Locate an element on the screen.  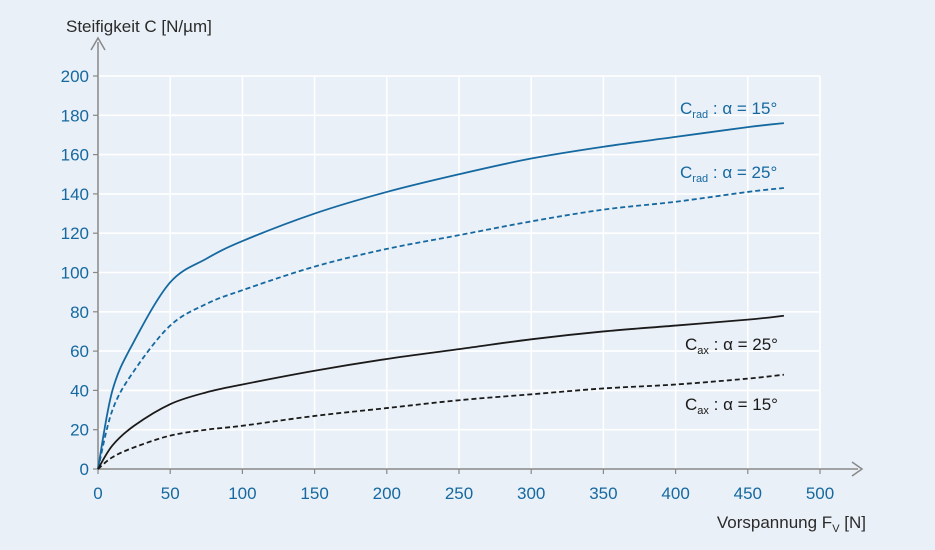
x-tick-label: 50 is located at coordinates (170, 493).